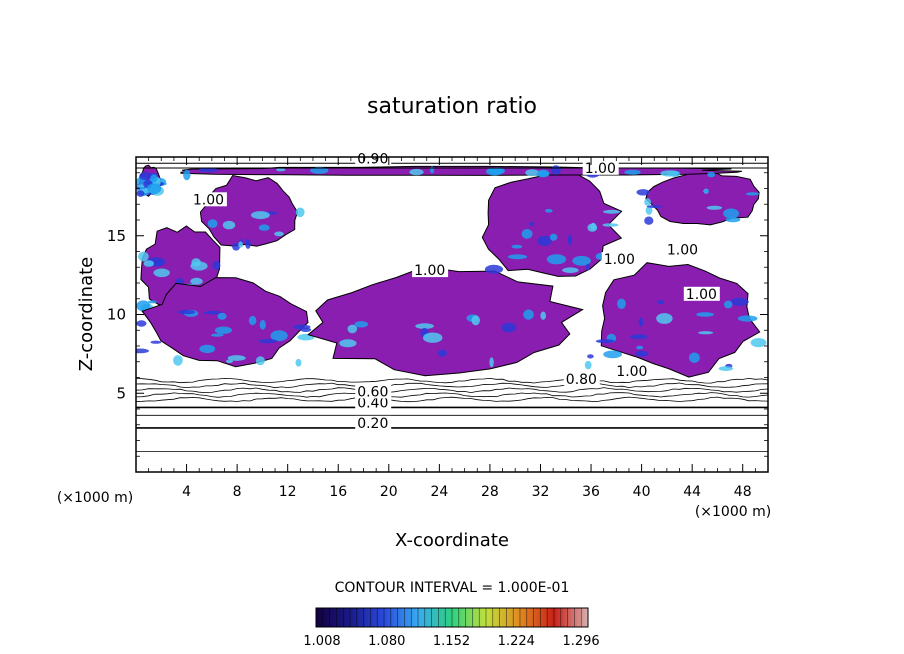 This screenshot has width=904, height=654. Describe the element at coordinates (288, 492) in the screenshot. I see `x-tick-label: 12` at that location.